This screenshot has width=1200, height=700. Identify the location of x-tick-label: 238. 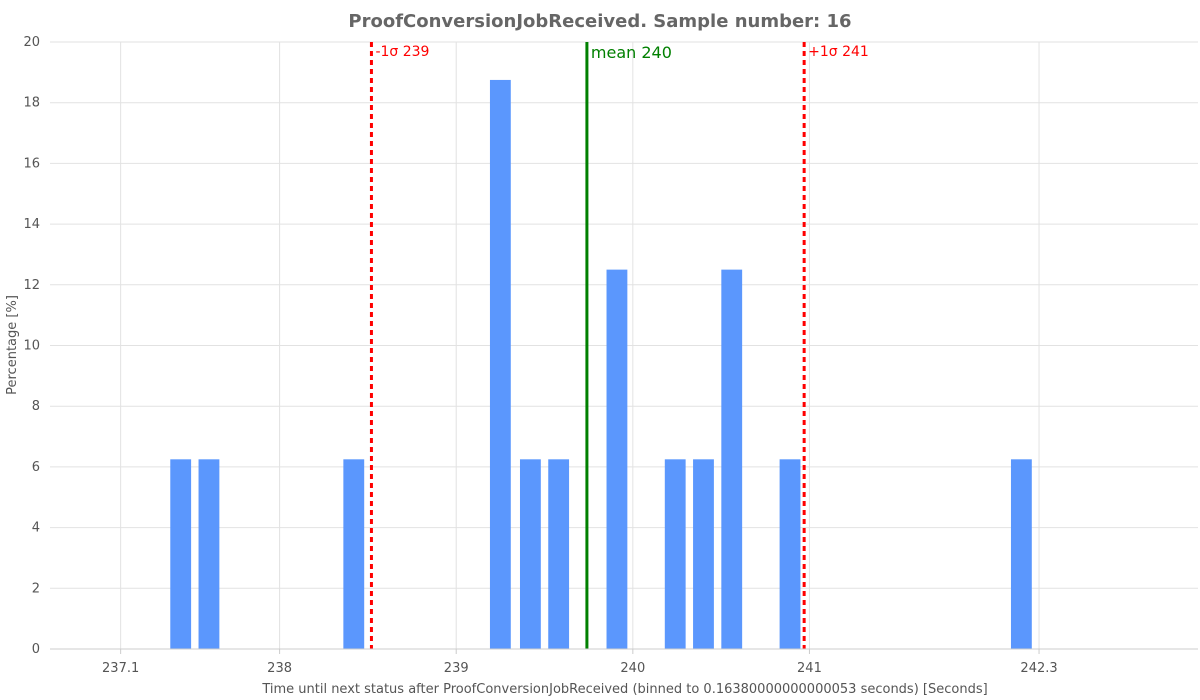
(279, 668).